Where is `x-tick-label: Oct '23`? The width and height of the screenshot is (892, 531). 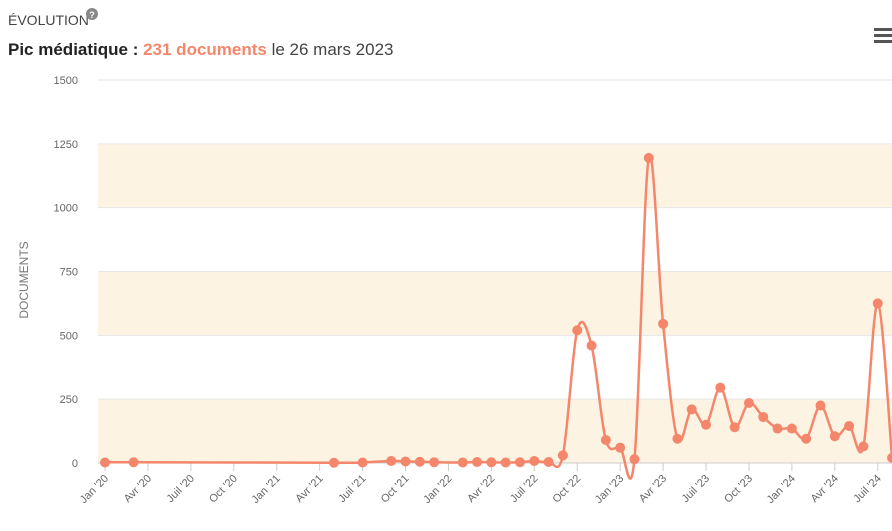 x-tick-label: Oct '23 is located at coordinates (738, 489).